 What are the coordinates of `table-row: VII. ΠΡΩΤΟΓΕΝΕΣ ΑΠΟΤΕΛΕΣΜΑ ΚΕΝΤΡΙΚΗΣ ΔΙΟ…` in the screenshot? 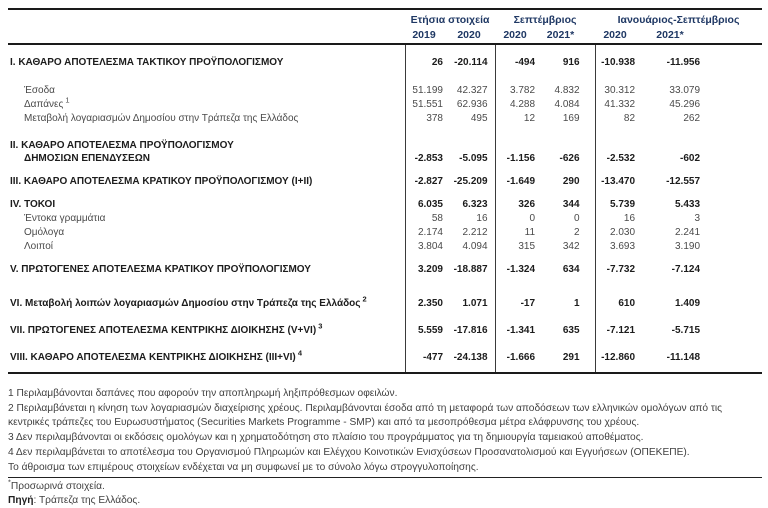 It's located at (385, 324).